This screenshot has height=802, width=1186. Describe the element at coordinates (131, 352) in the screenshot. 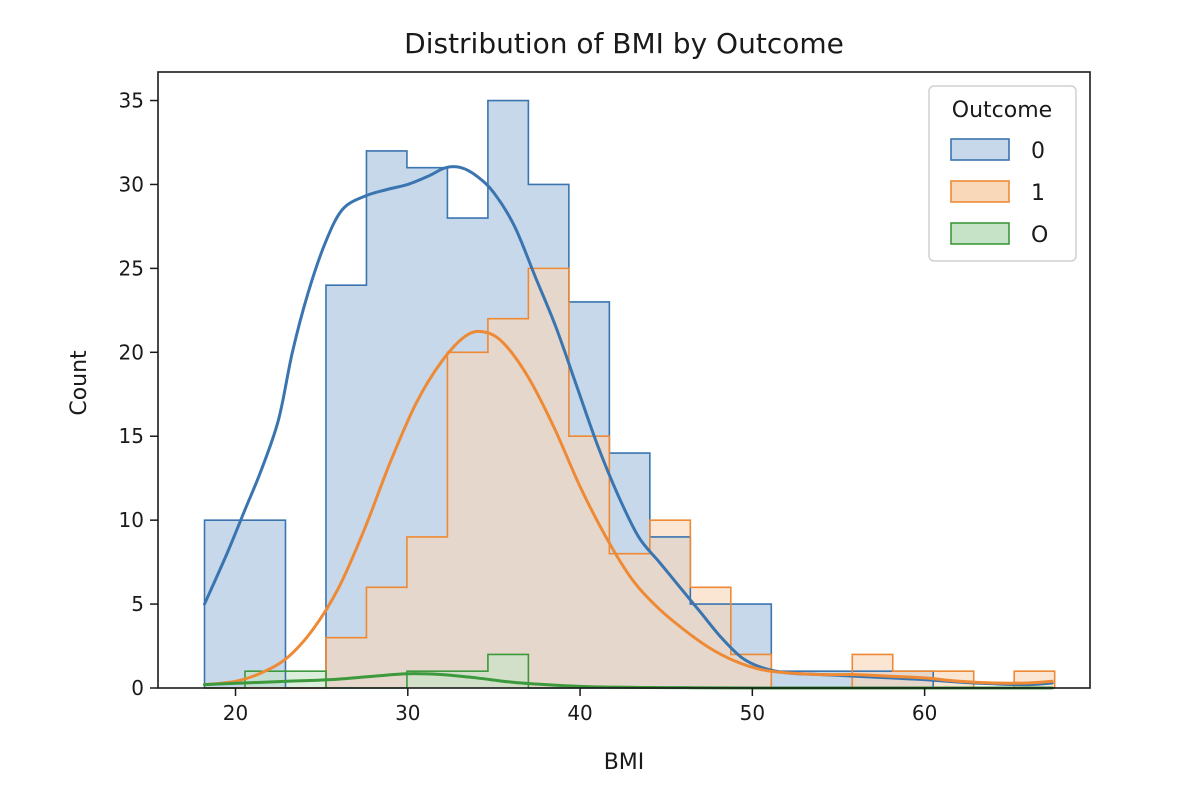

I see `y-tick-label: 20` at that location.